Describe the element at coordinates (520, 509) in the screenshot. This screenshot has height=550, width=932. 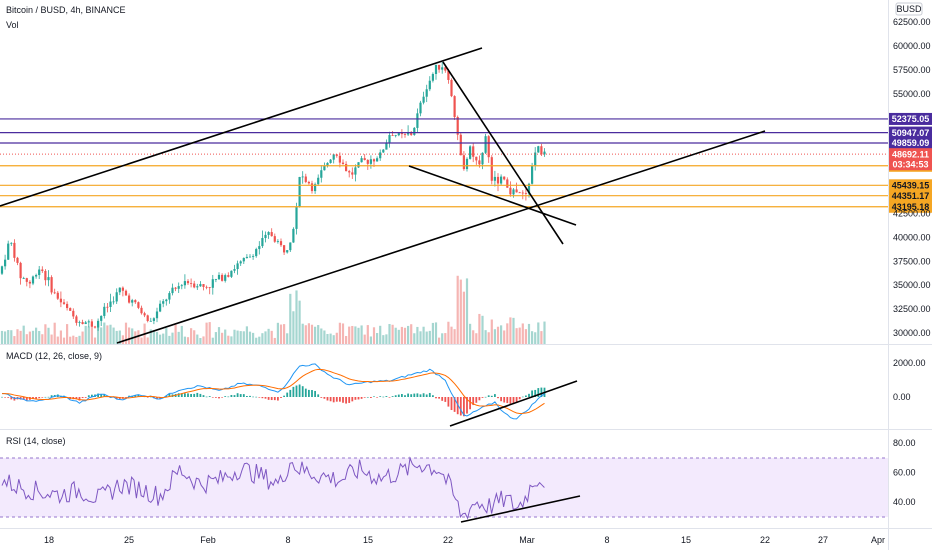
I see `rsi-trendline` at that location.